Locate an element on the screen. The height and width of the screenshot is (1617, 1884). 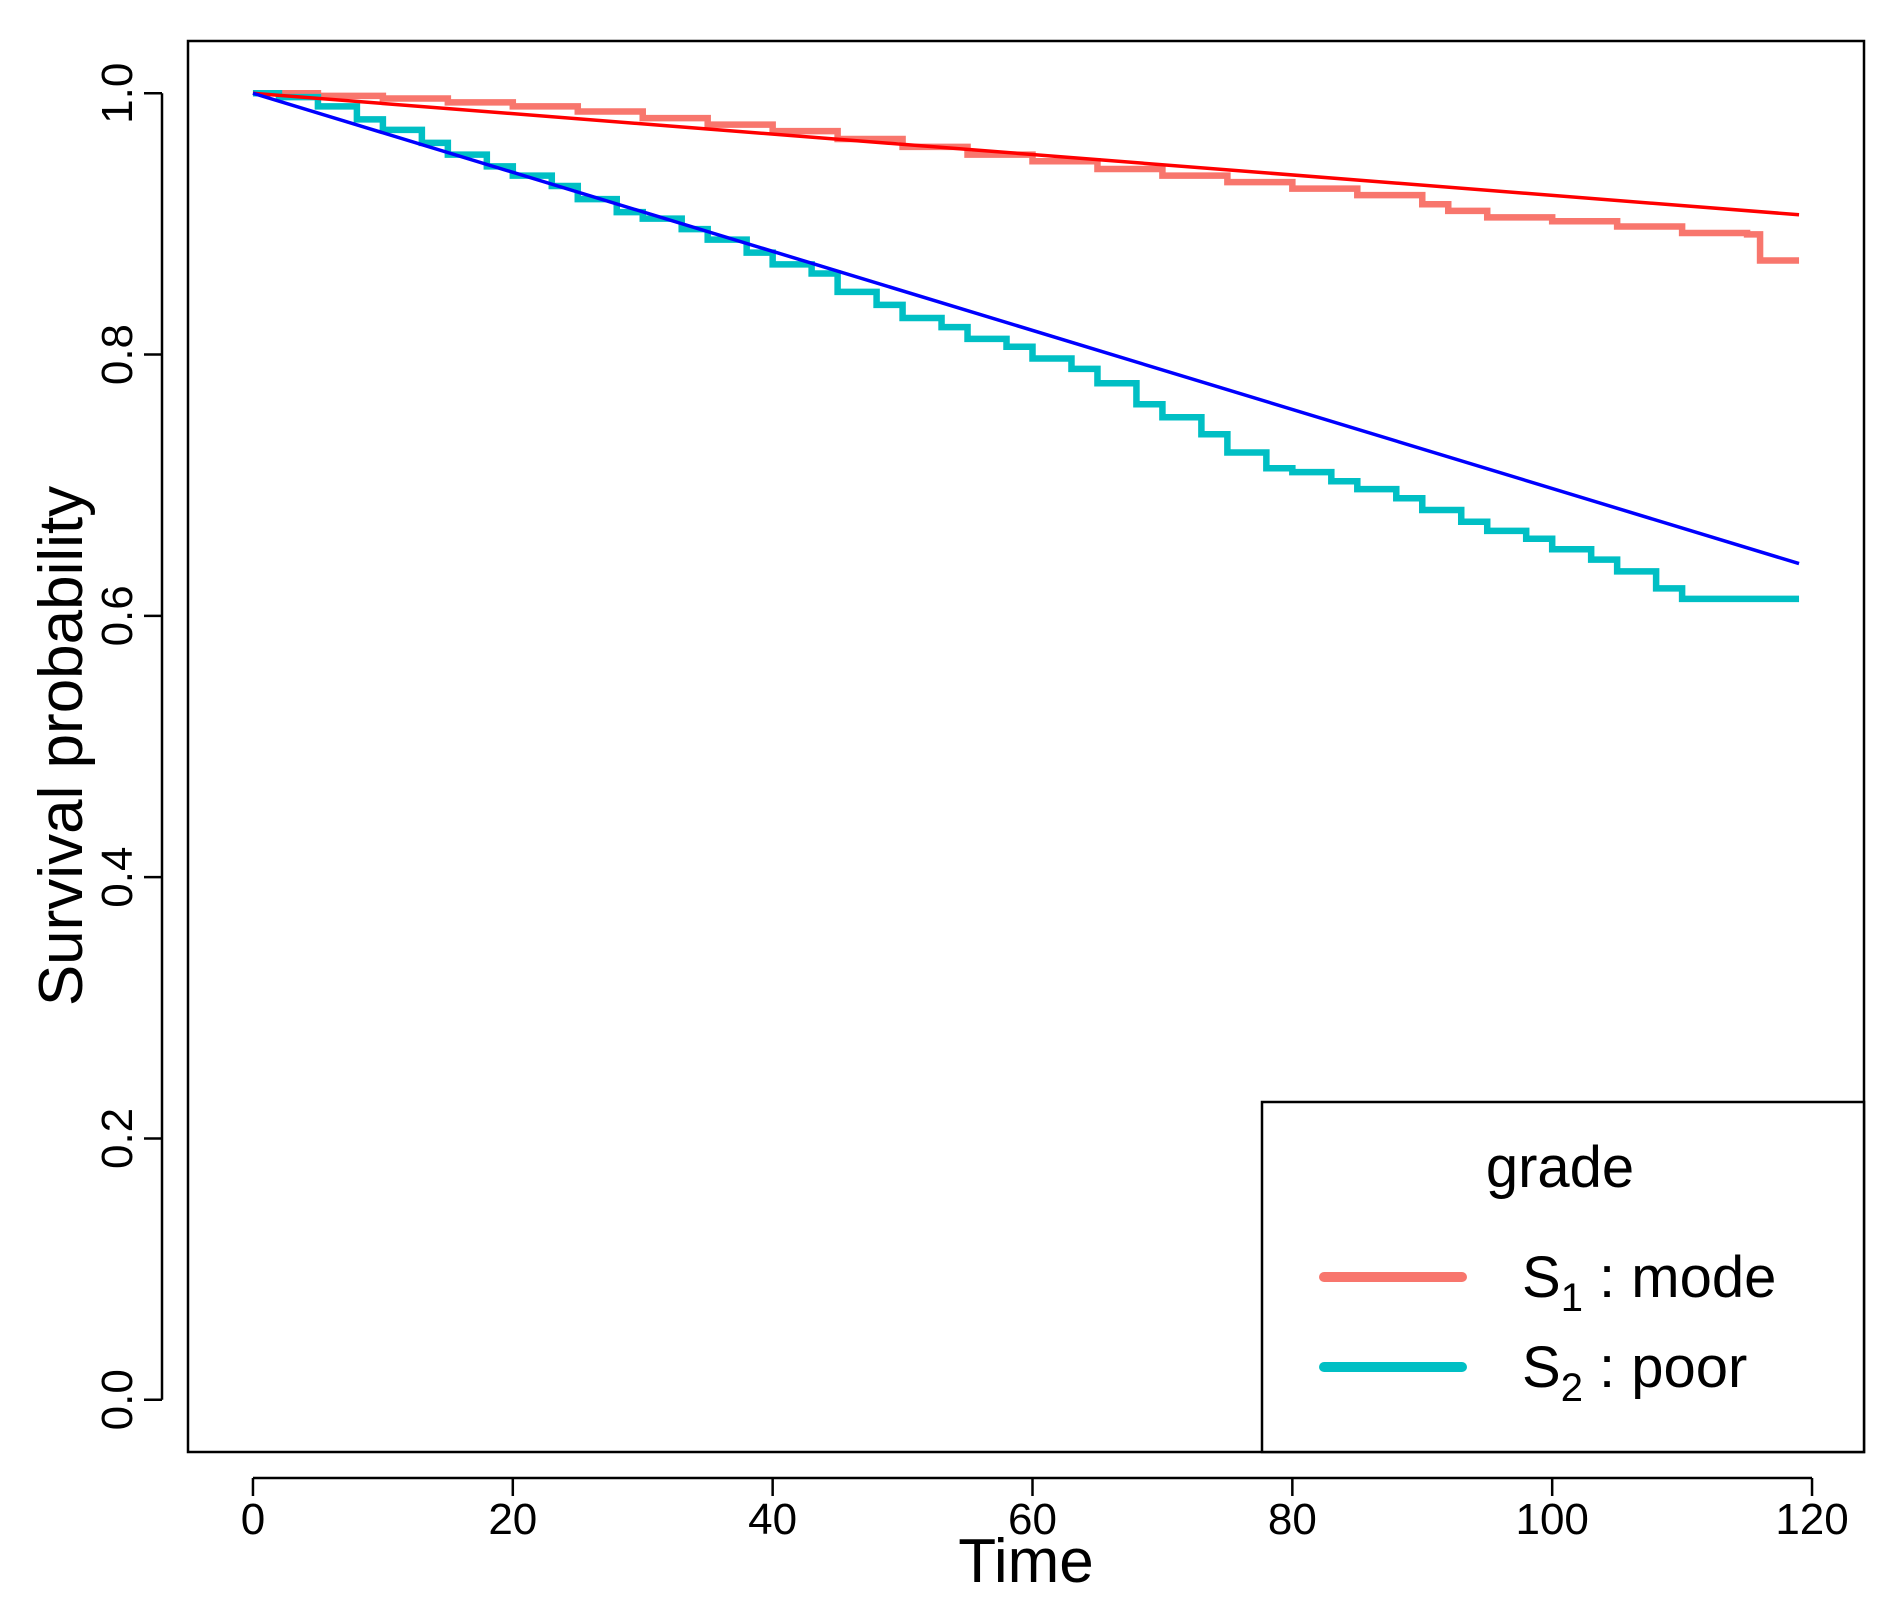
y-tick-label: 0.8 is located at coordinates (117, 354).